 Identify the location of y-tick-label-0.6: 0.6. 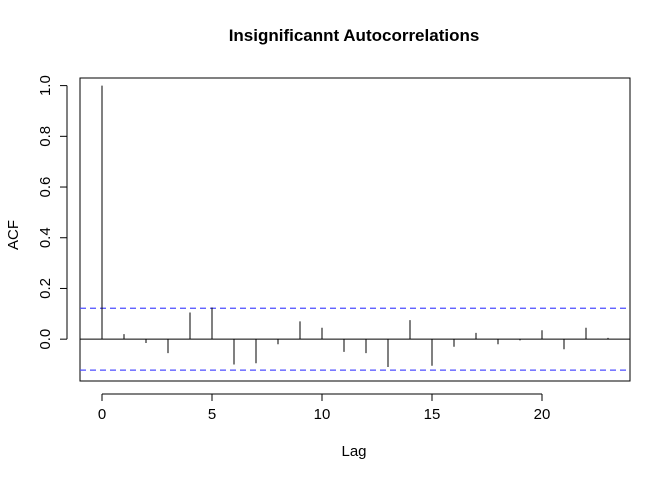
(45, 187).